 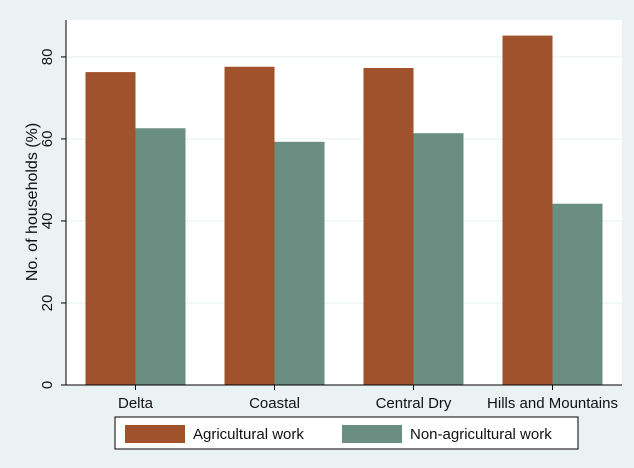 I want to click on y-tick-label: 20, so click(x=47, y=303).